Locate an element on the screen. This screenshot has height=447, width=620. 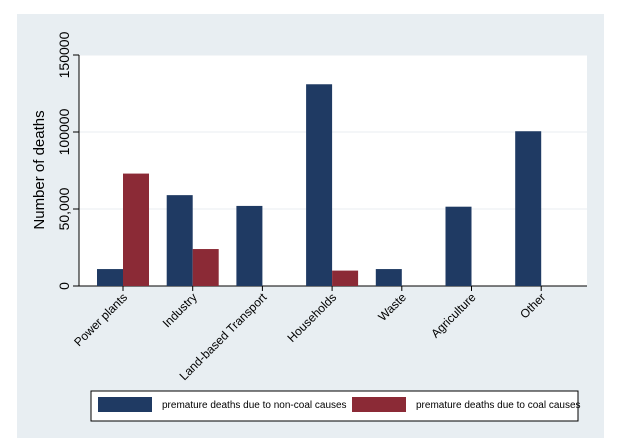
legend-box is located at coordinates (334, 406).